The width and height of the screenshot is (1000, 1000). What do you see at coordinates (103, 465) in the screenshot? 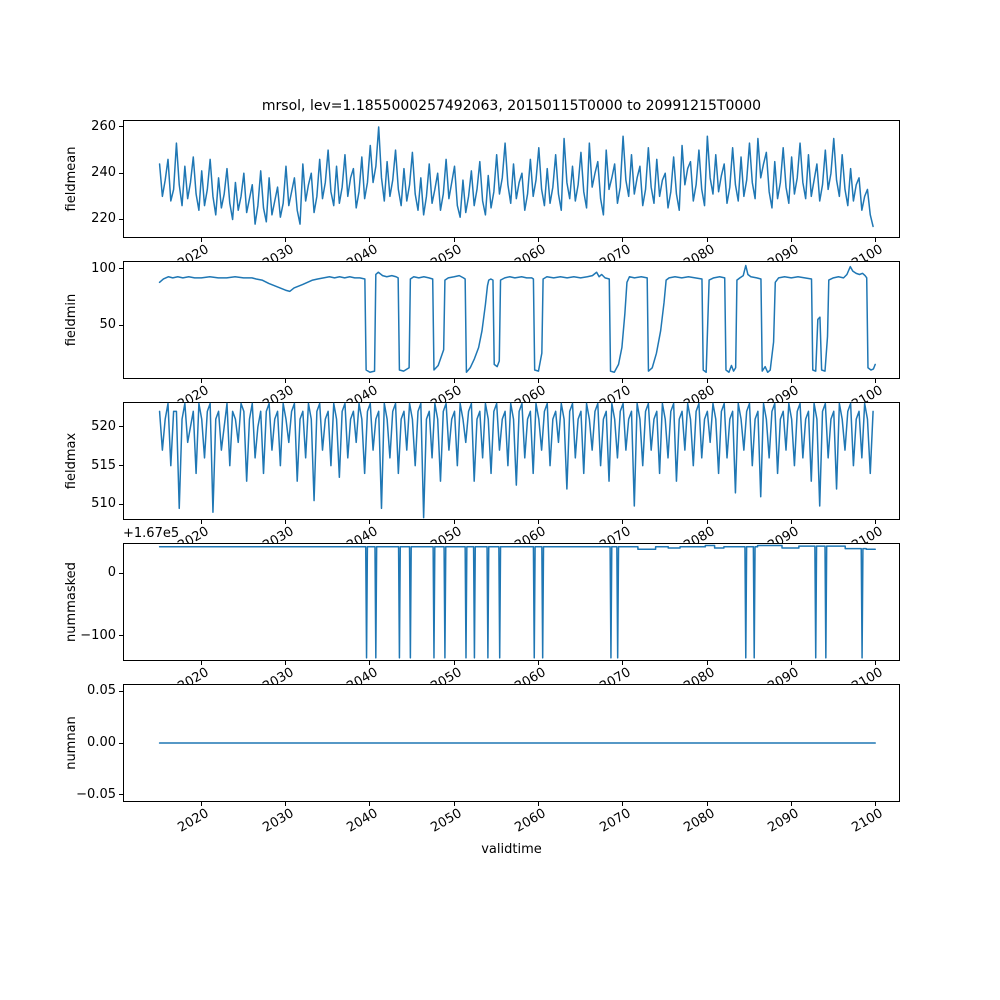
I see `y-tick-label: 515` at bounding box center [103, 465].